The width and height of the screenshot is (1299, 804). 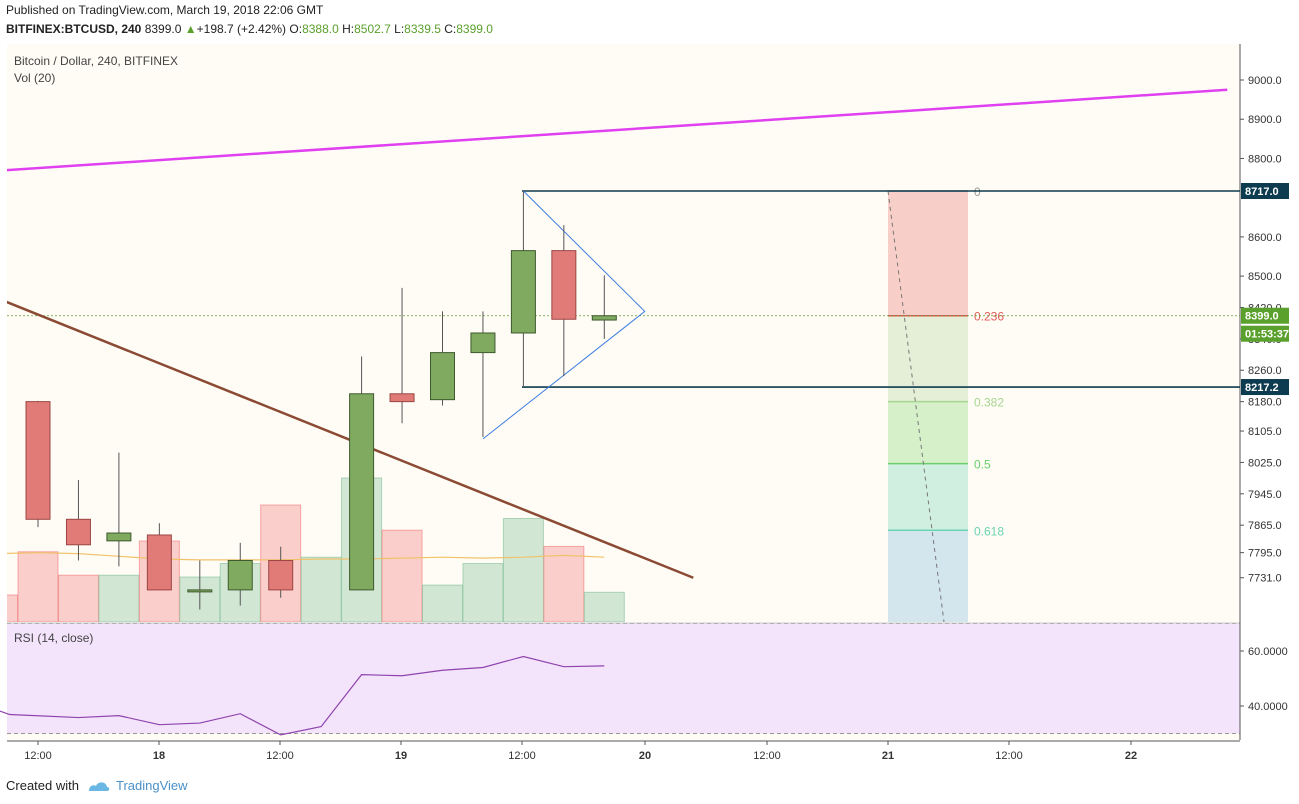 I want to click on fib-label: 0.5, so click(x=982, y=465).